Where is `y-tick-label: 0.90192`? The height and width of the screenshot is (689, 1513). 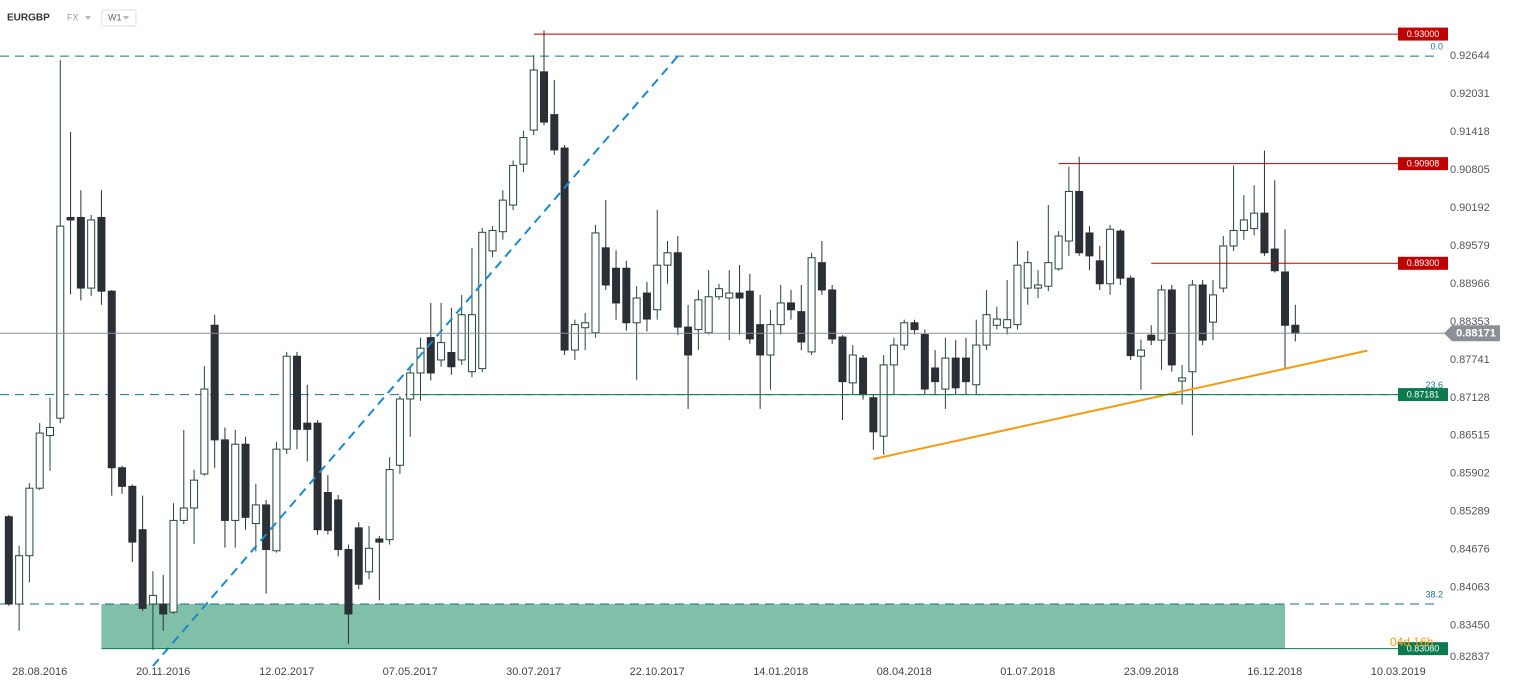 y-tick-label: 0.90192 is located at coordinates (1470, 208).